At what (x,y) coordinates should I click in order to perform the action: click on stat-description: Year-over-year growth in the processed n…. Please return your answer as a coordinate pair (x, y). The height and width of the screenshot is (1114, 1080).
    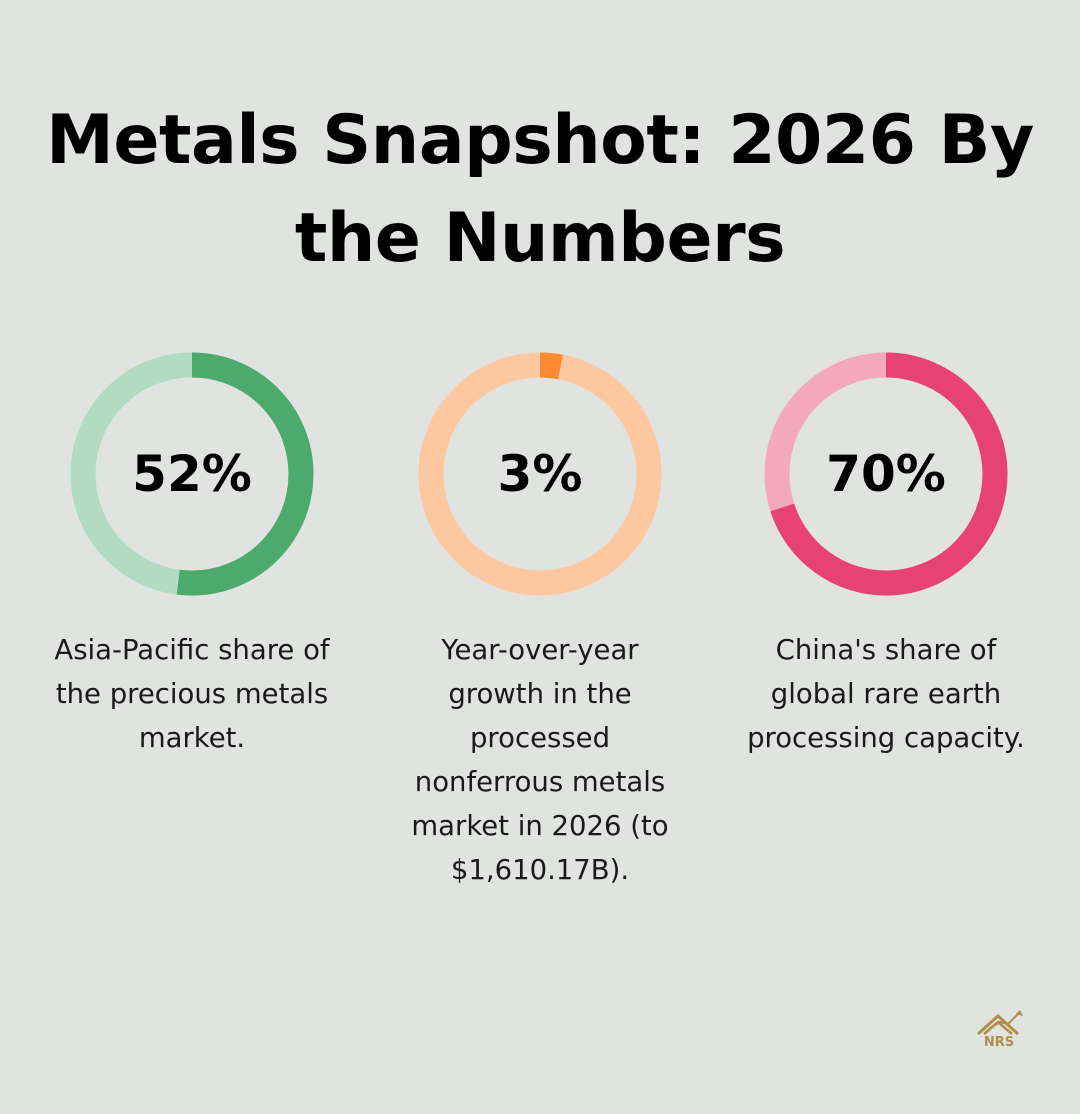
    Looking at the image, I should click on (540, 760).